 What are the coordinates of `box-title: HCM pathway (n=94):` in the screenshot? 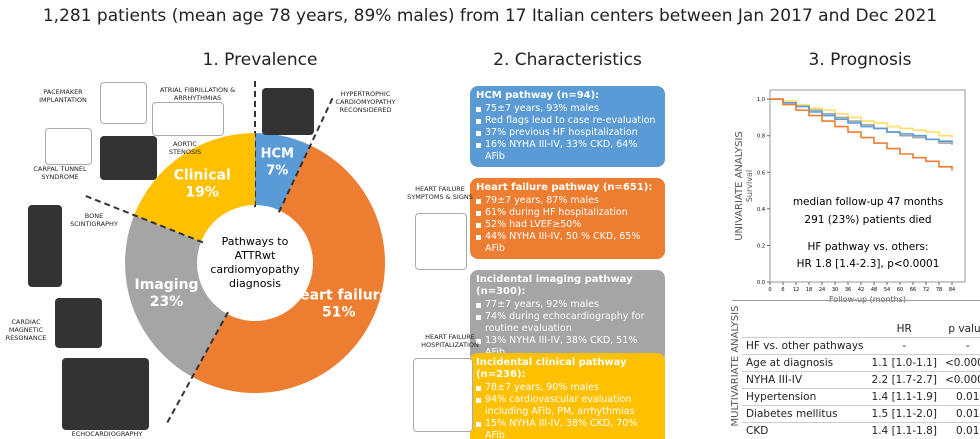 It's located at (538, 95).